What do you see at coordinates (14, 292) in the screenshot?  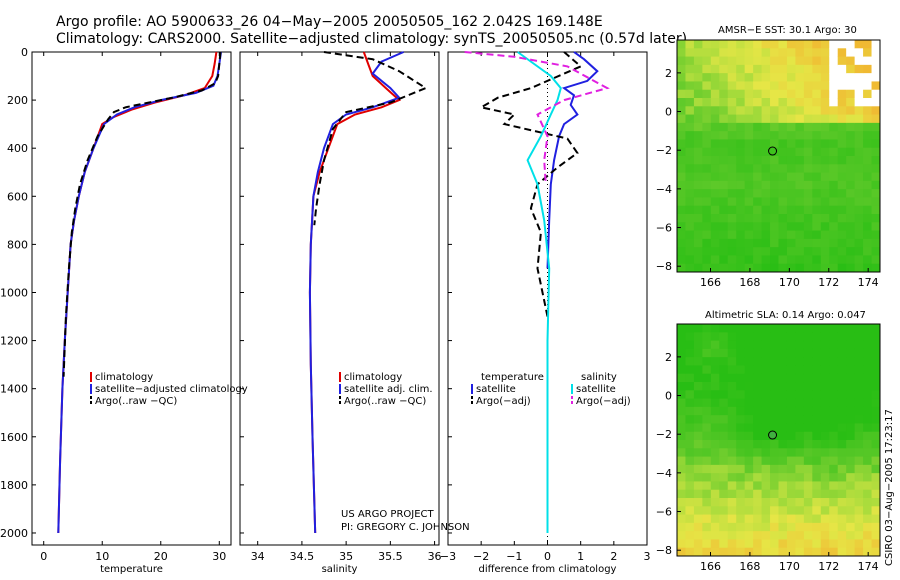 I see `temperature-ytick-label: 1000` at bounding box center [14, 292].